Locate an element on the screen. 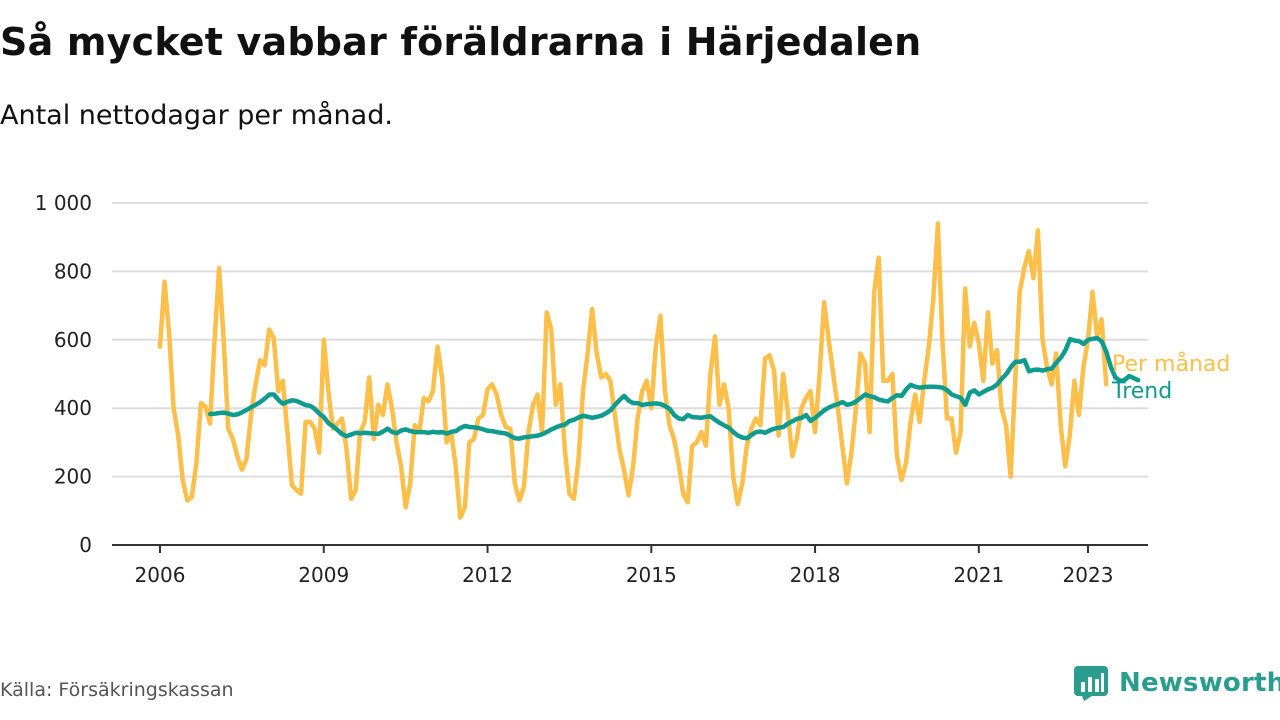 The width and height of the screenshot is (1280, 720). legend-trend: Trend is located at coordinates (1141, 391).